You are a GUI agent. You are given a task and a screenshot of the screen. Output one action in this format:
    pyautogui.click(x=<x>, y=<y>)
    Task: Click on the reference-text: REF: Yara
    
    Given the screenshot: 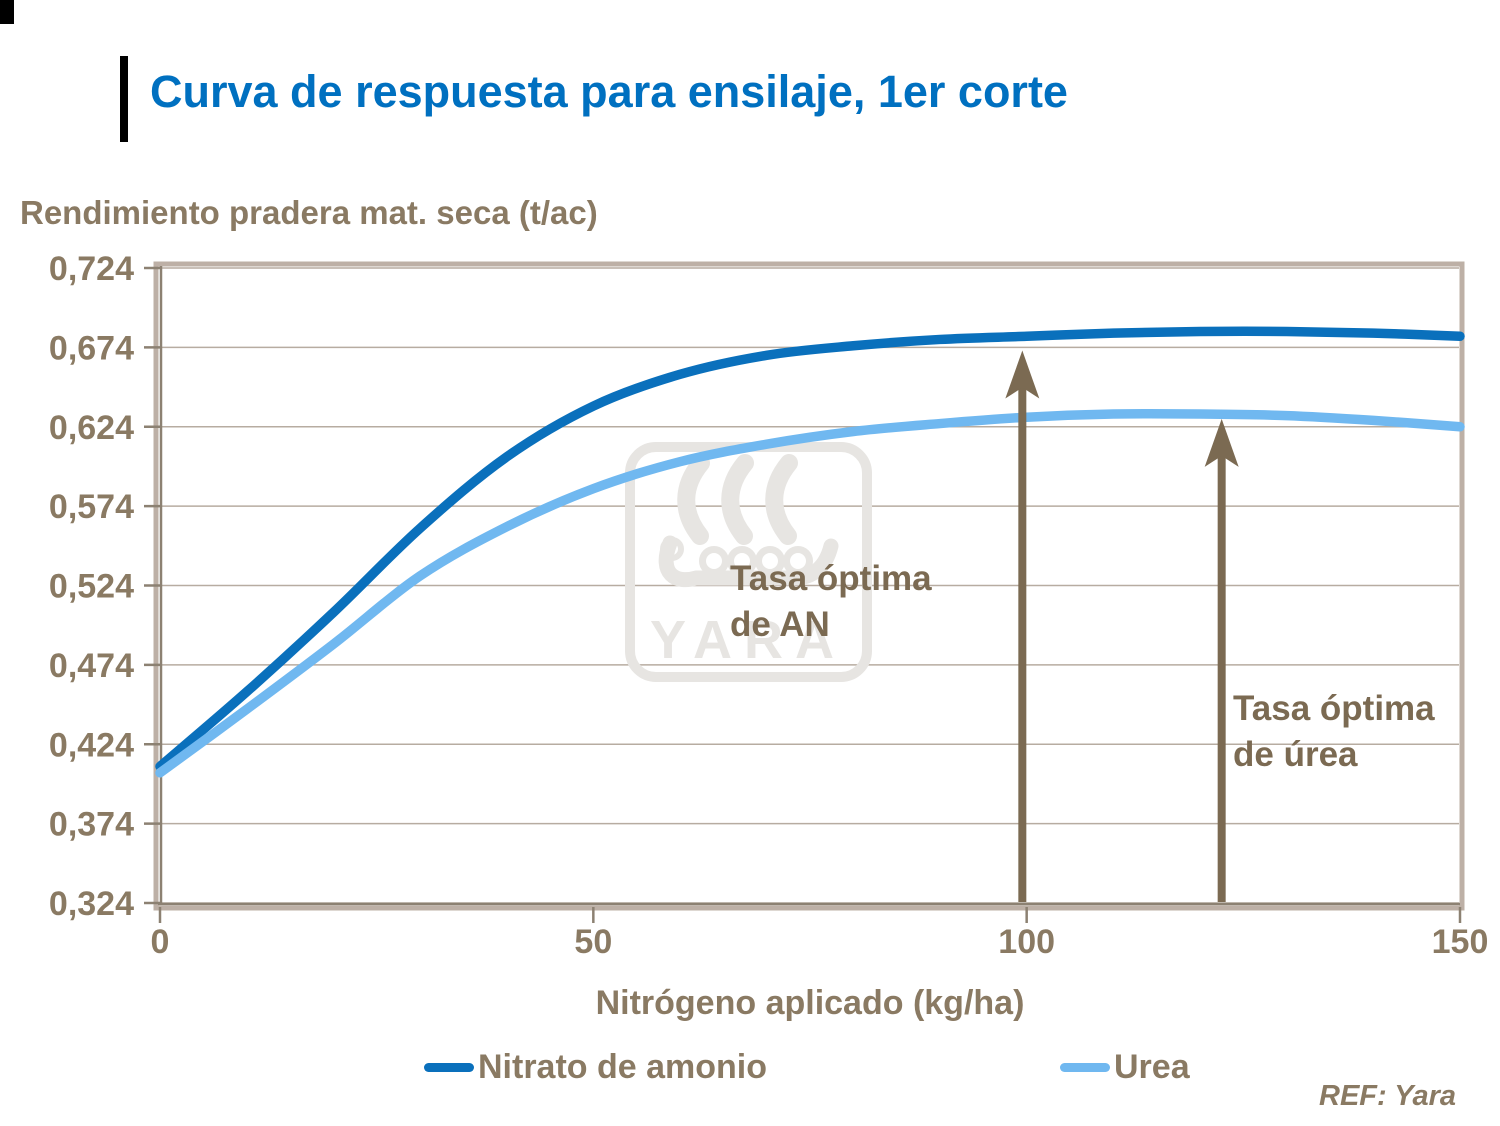 What is the action you would take?
    pyautogui.click(x=1387, y=1096)
    